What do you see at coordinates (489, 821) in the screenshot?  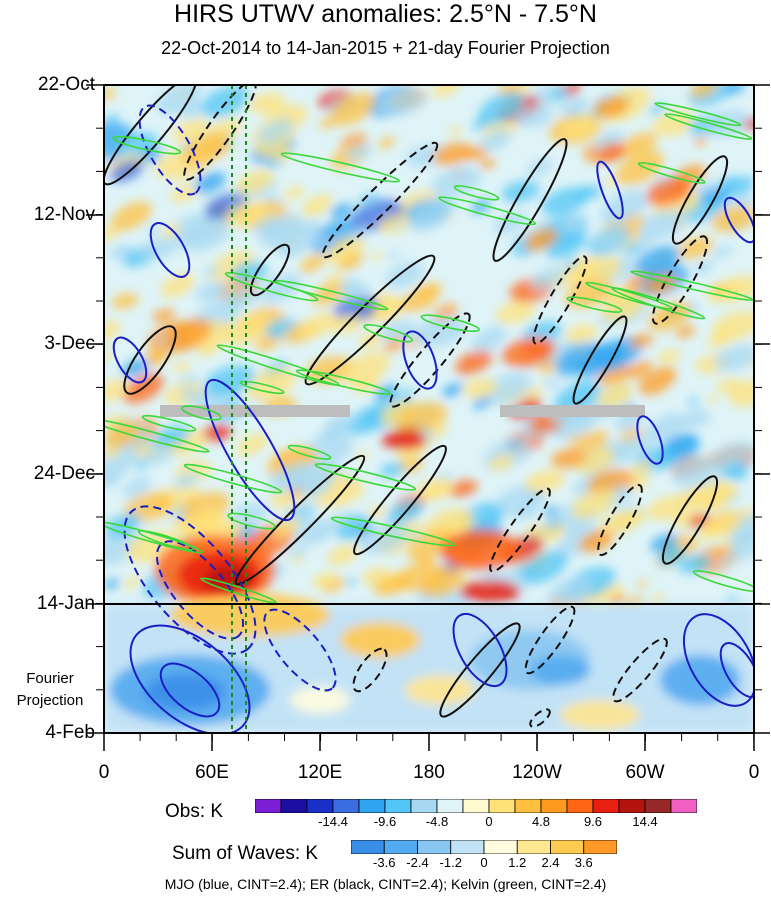 I see `colorbar-tick-label: 0` at bounding box center [489, 821].